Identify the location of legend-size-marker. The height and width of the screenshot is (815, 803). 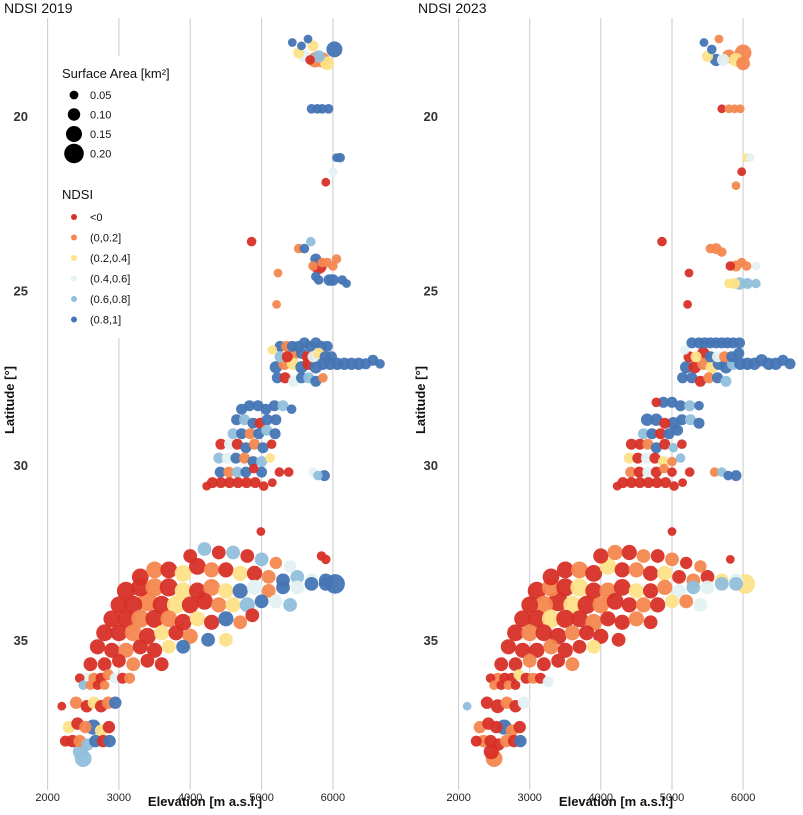
(74, 153).